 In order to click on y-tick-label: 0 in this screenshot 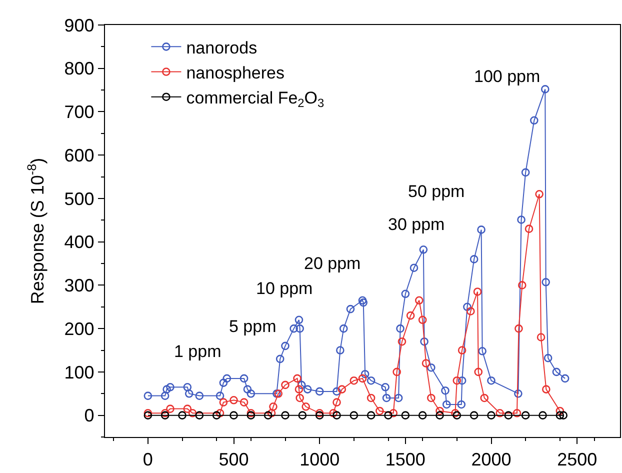, I will do `click(89, 416)`.